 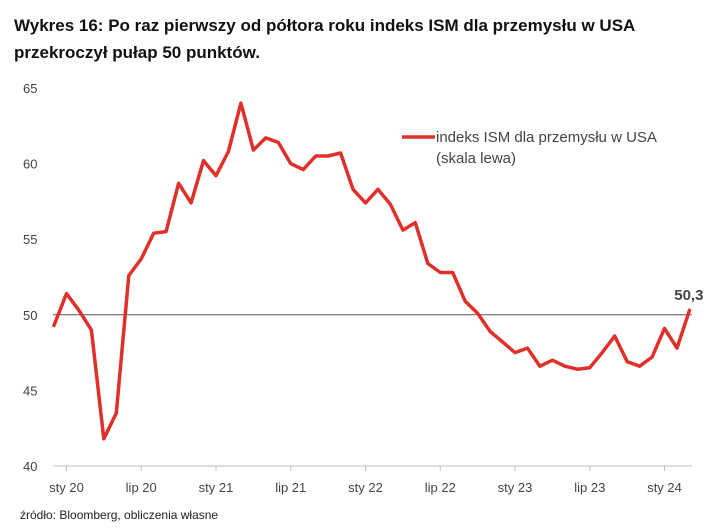 What do you see at coordinates (440, 487) in the screenshot?
I see `x-tick-label: lip 22` at bounding box center [440, 487].